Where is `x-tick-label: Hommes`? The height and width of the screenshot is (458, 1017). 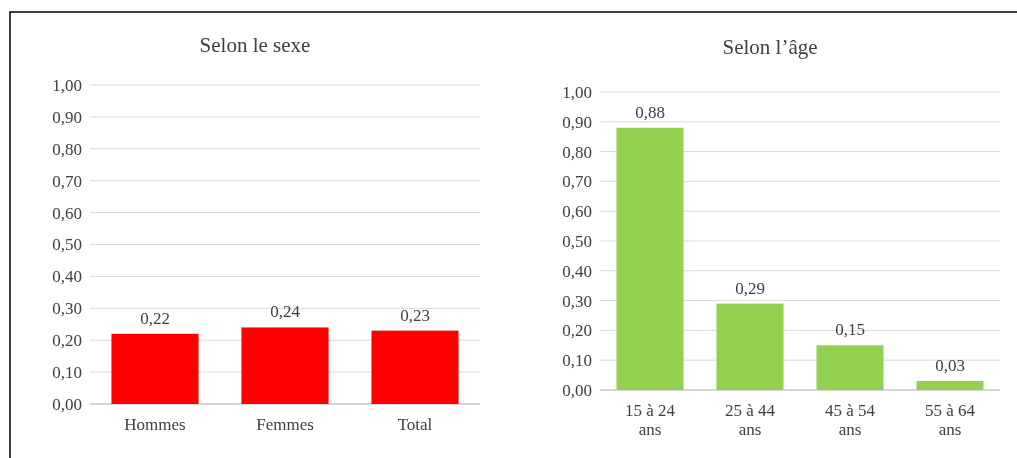
x-tick-label: Hommes is located at coordinates (155, 424).